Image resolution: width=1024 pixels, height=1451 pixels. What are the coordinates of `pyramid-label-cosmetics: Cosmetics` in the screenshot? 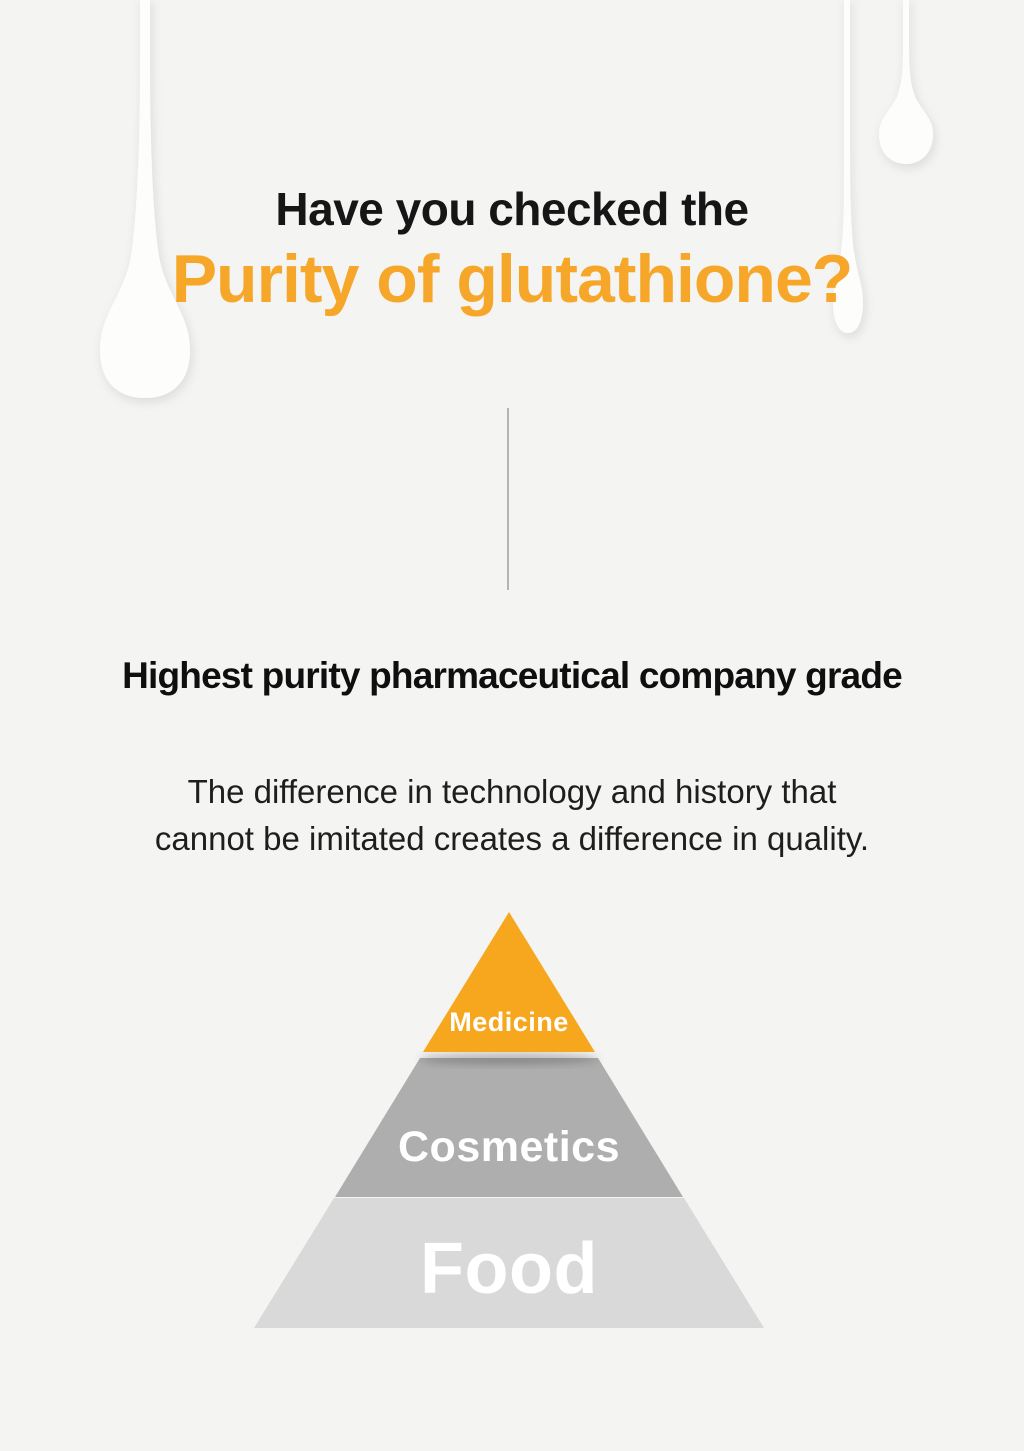 It's located at (509, 1147).